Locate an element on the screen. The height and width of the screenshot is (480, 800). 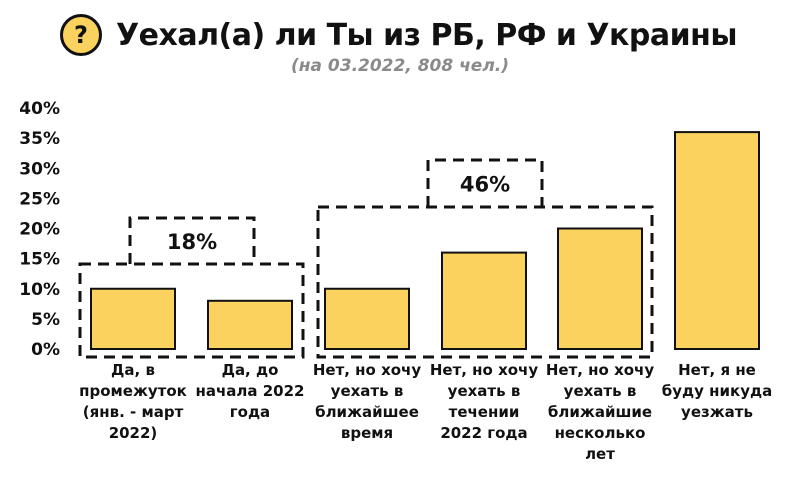
x-category-label-line: лет is located at coordinates (600, 454).